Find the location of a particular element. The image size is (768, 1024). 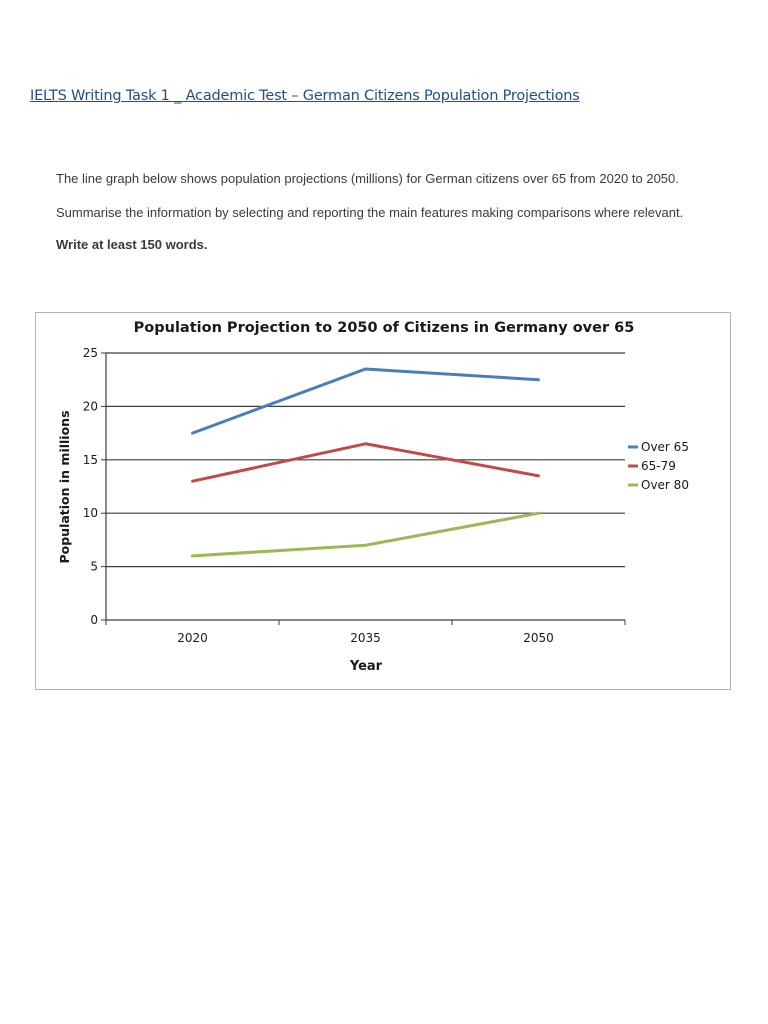

y-axis-label: Population in millions is located at coordinates (64, 486).